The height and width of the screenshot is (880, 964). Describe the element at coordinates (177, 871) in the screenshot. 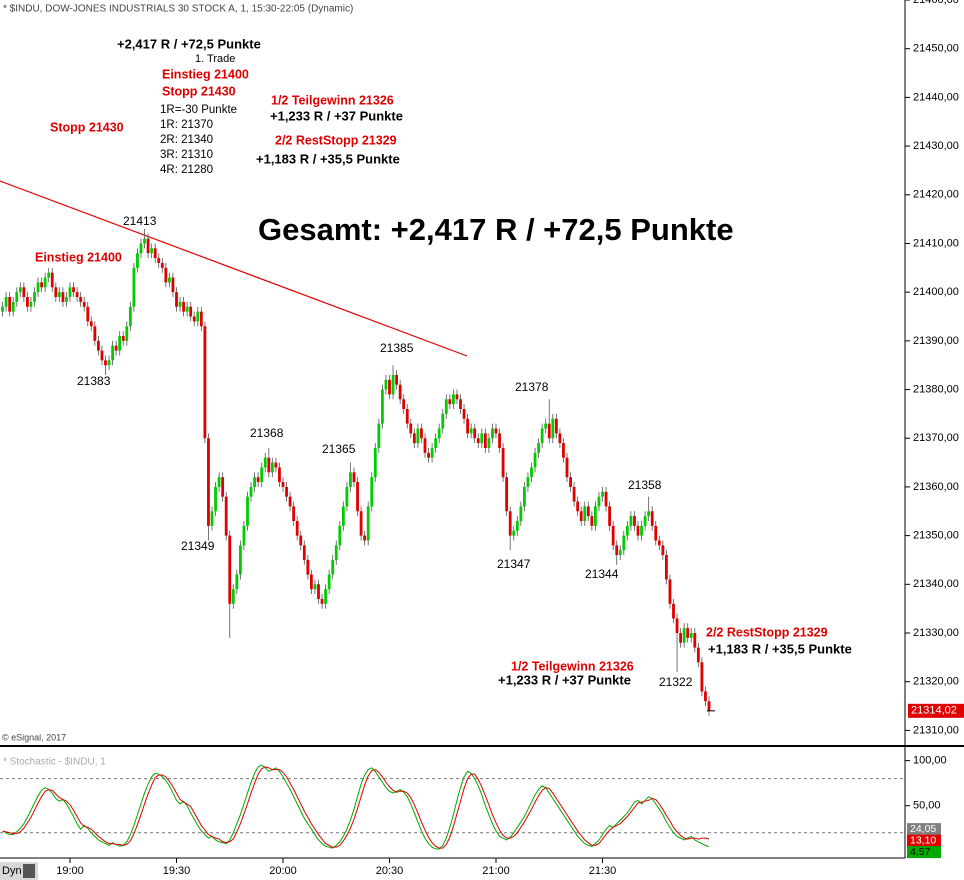

I see `x-tick-label: 19:30` at that location.